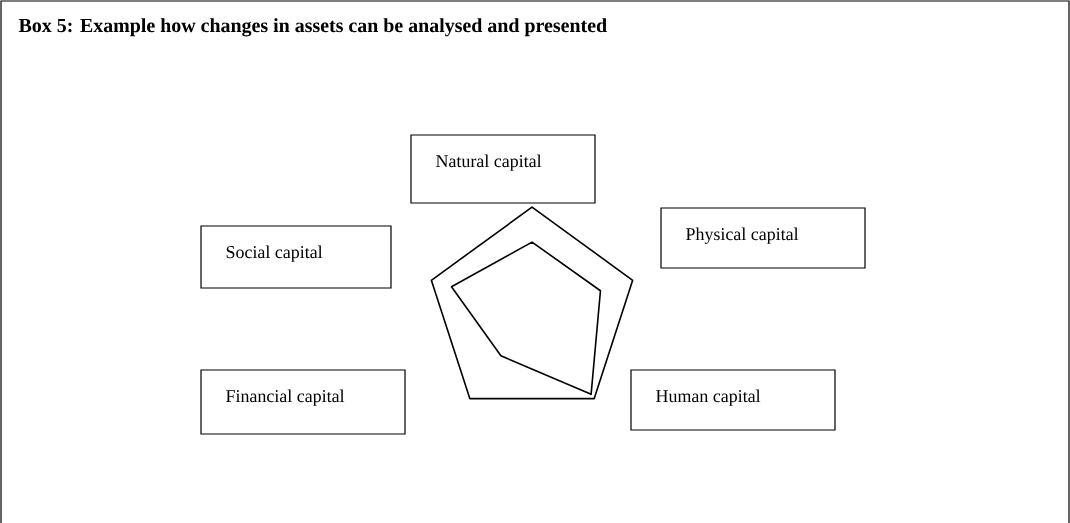 Image resolution: width=1070 pixels, height=523 pixels. What do you see at coordinates (708, 397) in the screenshot?
I see `spoke-label: Human capital` at bounding box center [708, 397].